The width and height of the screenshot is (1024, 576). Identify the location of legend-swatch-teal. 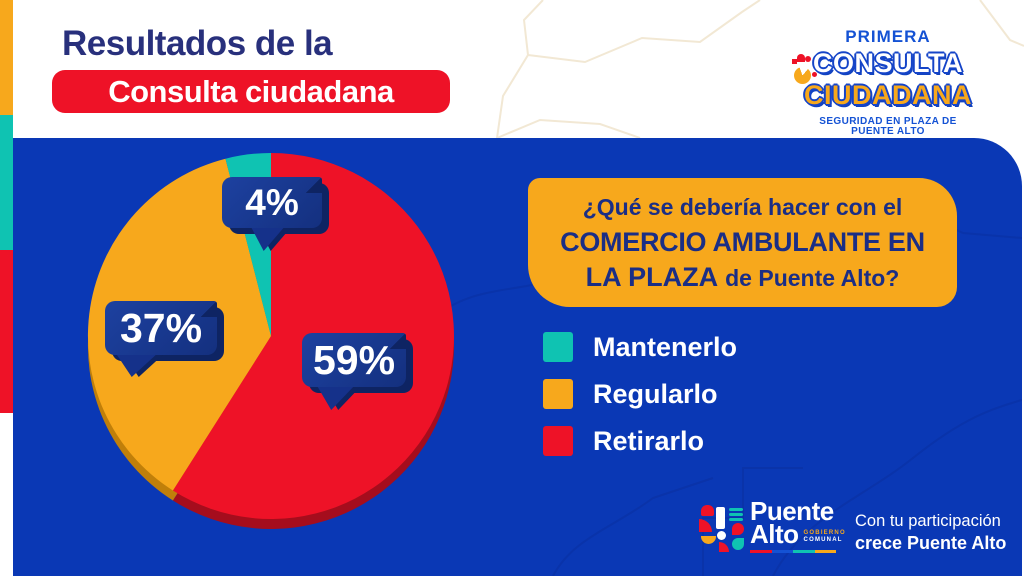
(558, 347).